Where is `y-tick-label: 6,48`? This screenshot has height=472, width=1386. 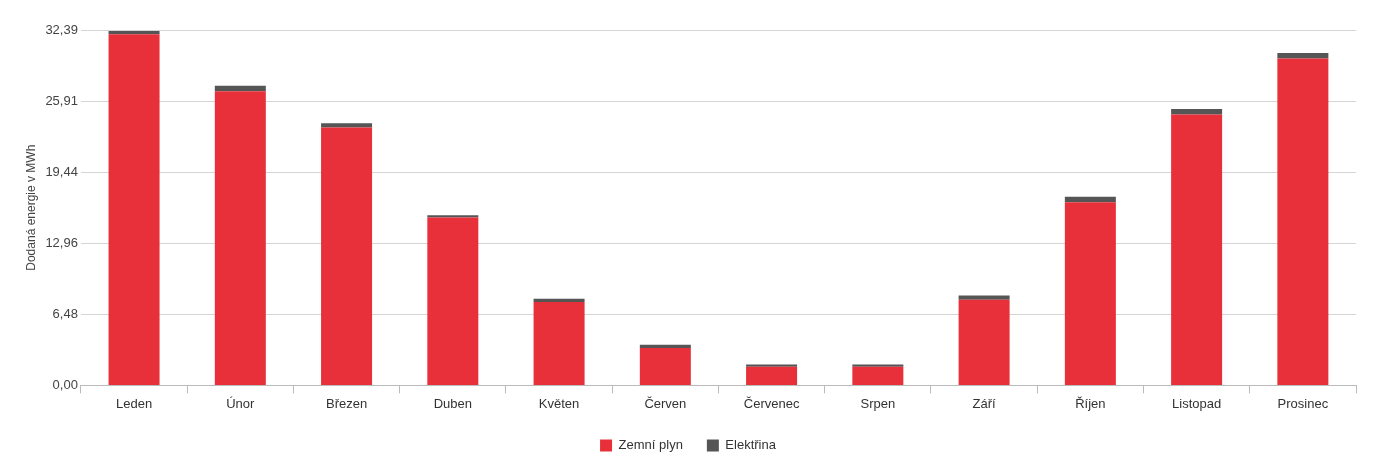
y-tick-label: 6,48 is located at coordinates (65, 313).